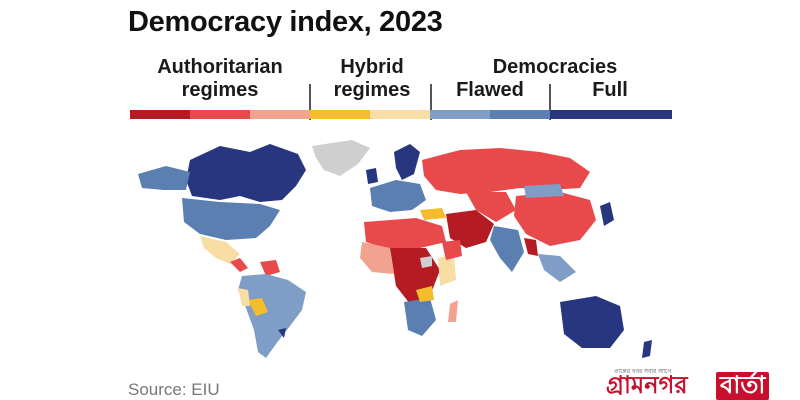  Describe the element at coordinates (425, 294) in the screenshot. I see `region-zambia` at that location.